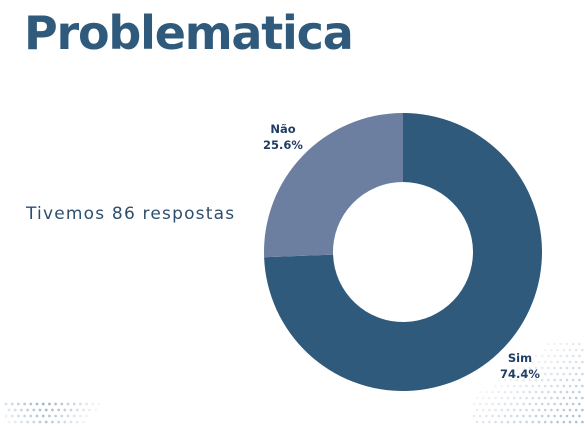  What do you see at coordinates (282, 129) in the screenshot?
I see `slice-label-nao: Não` at bounding box center [282, 129].